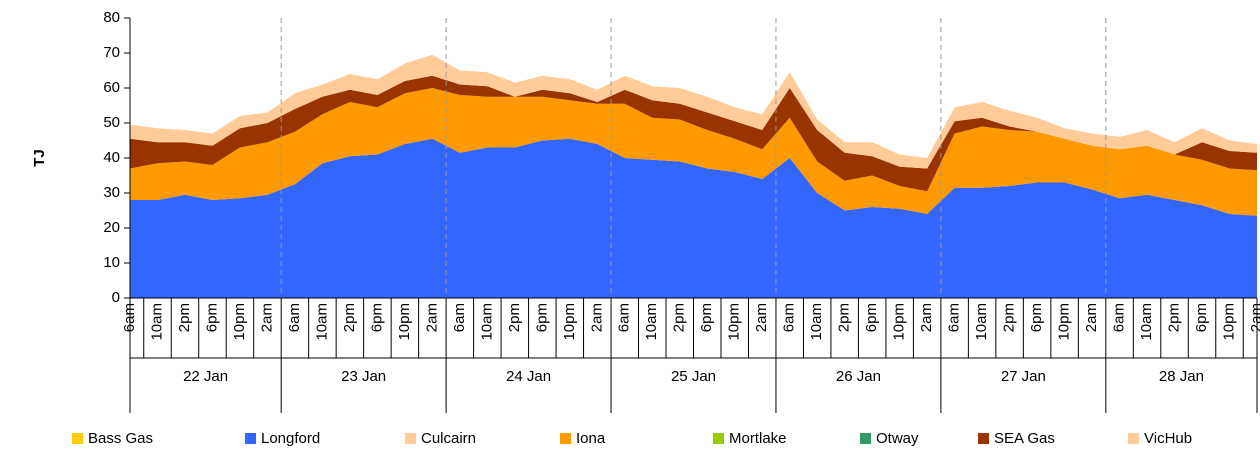 The height and width of the screenshot is (454, 1260). What do you see at coordinates (111, 192) in the screenshot?
I see `y-tick-label: 30` at bounding box center [111, 192].